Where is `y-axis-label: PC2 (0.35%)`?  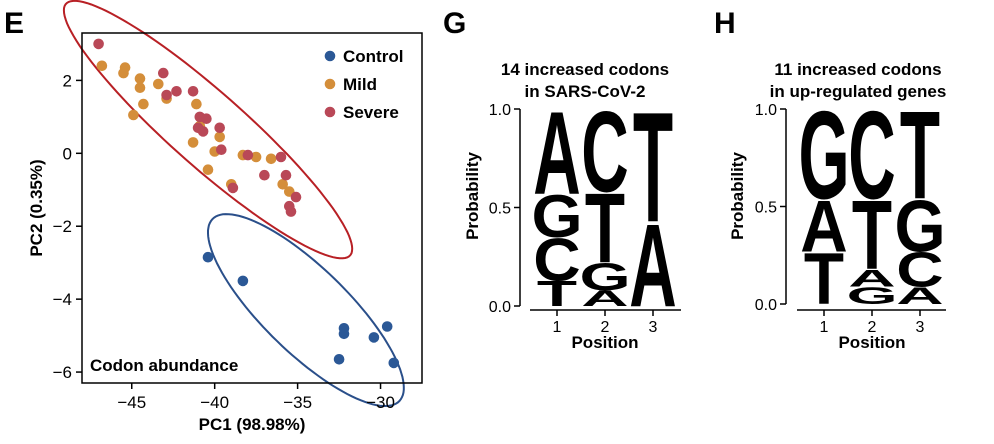
y-axis-label: PC2 (0.35%) is located at coordinates (36, 207).